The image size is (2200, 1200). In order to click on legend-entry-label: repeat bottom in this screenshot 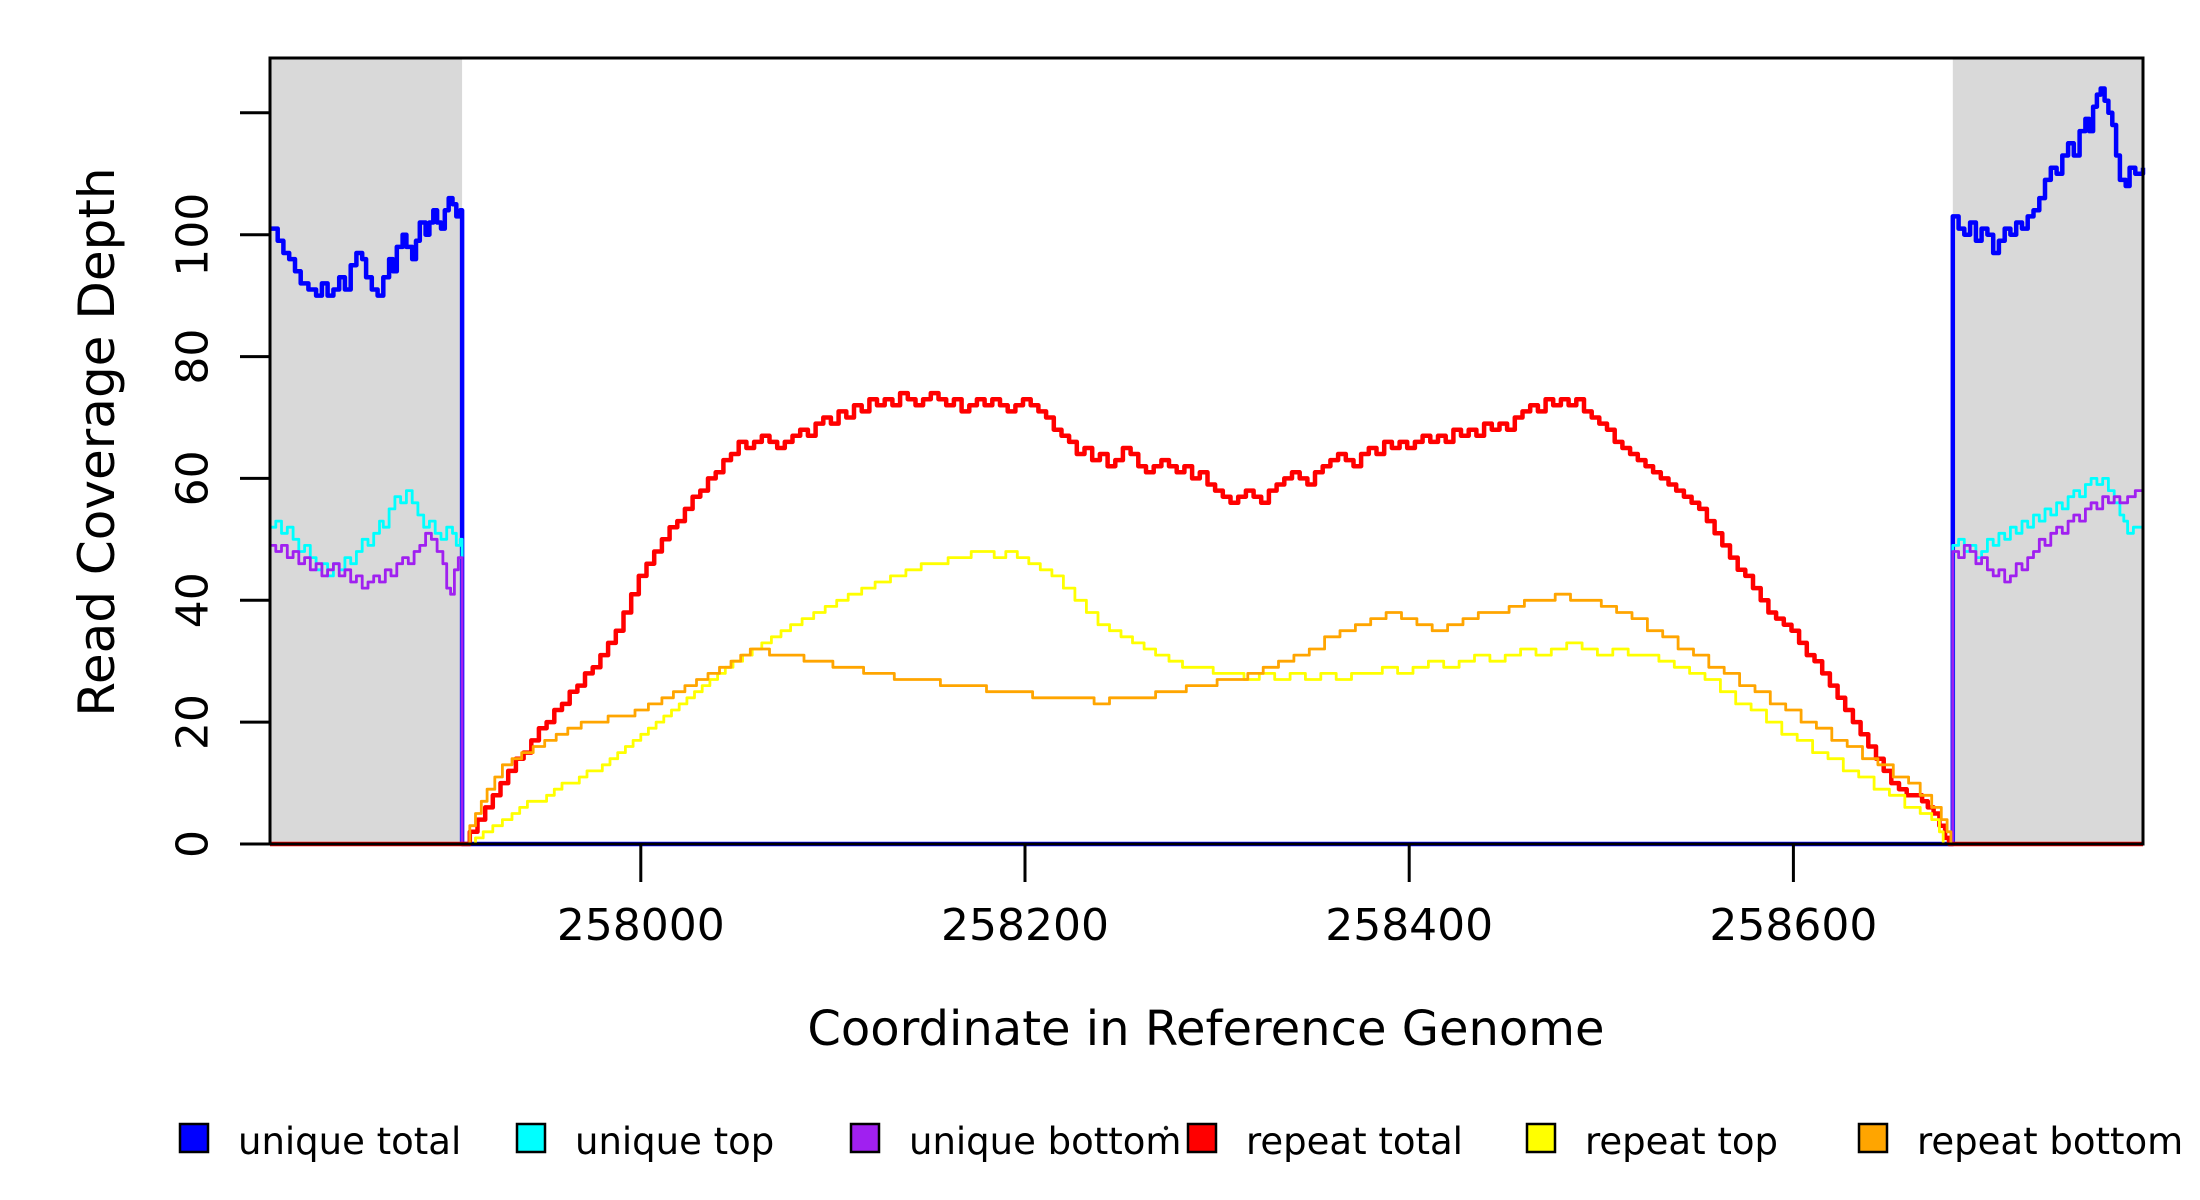, I will do `click(2050, 1141)`.